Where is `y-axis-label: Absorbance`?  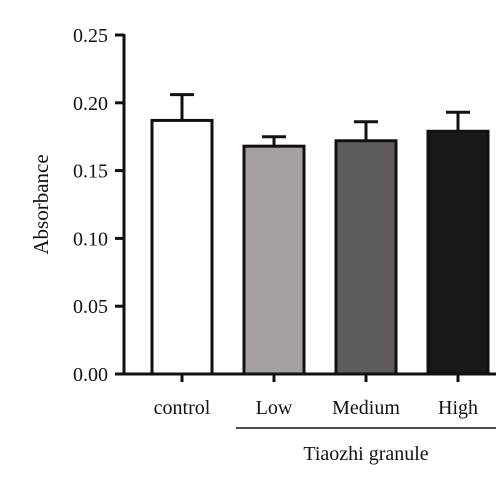 y-axis-label: Absorbance is located at coordinates (41, 204).